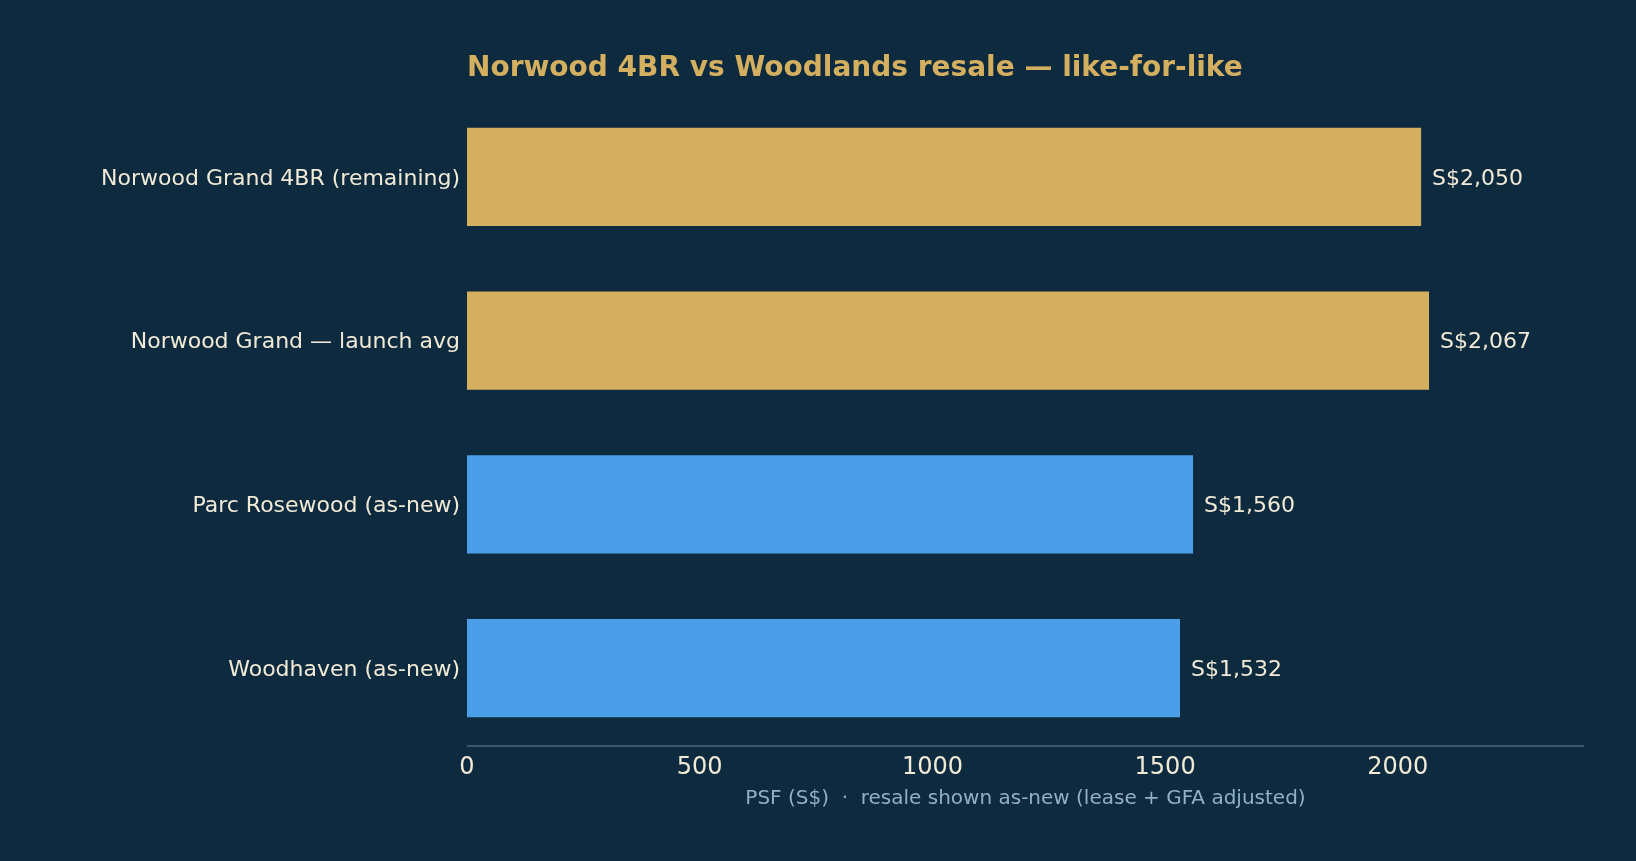 The width and height of the screenshot is (1636, 861). What do you see at coordinates (932, 766) in the screenshot?
I see `x-tick-label: 1000` at bounding box center [932, 766].